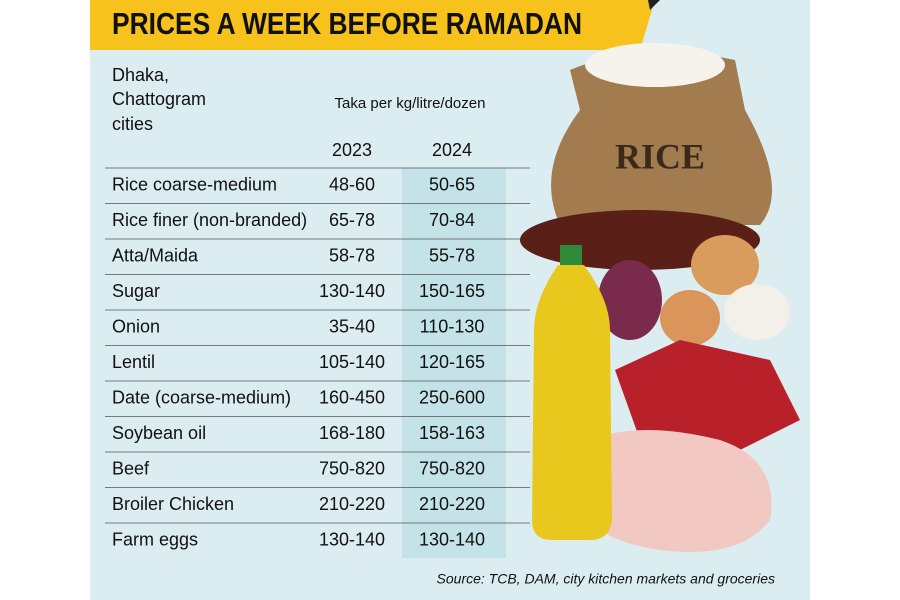 The image size is (900, 600). I want to click on price-2023: 160-450, so click(352, 398).